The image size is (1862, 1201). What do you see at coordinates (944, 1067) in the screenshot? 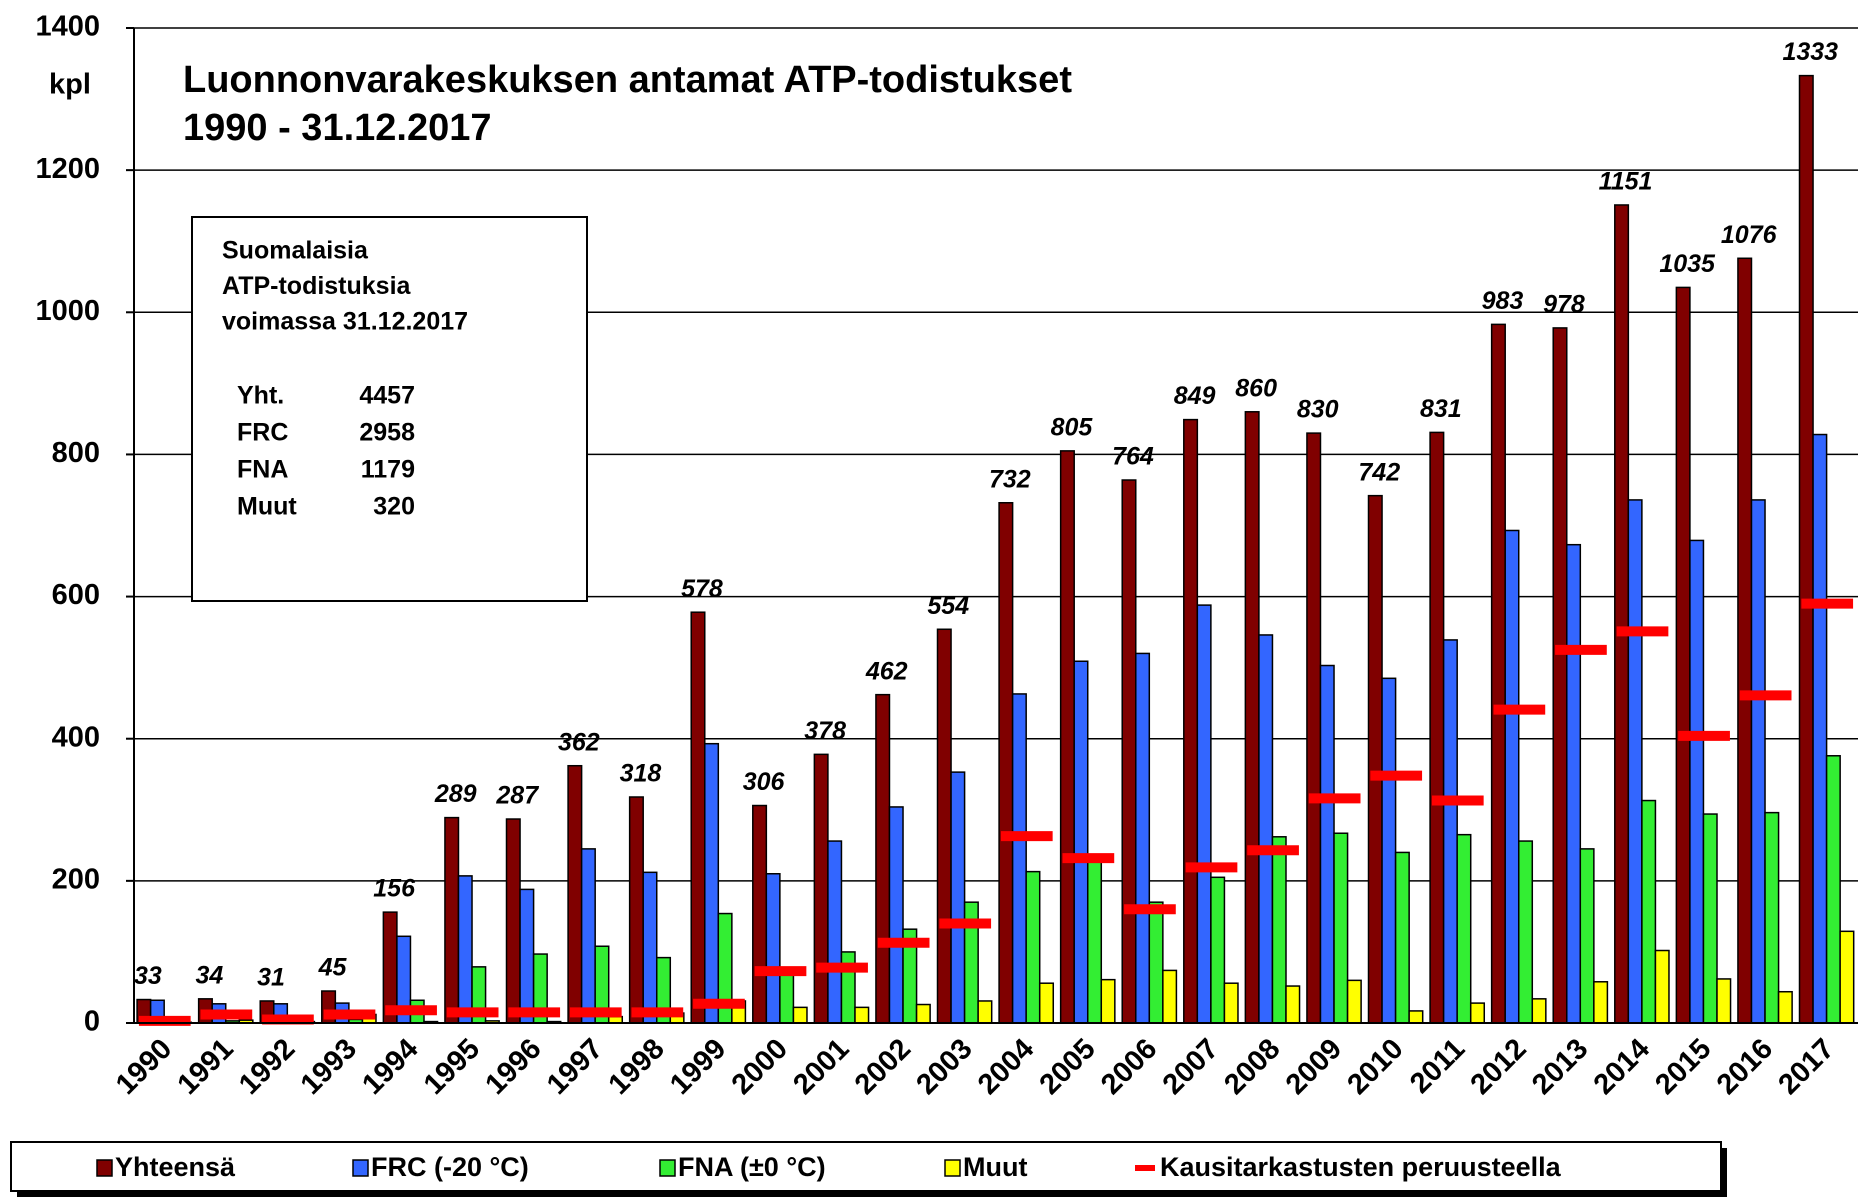
I see `x-tick-label: 2003` at bounding box center [944, 1067].